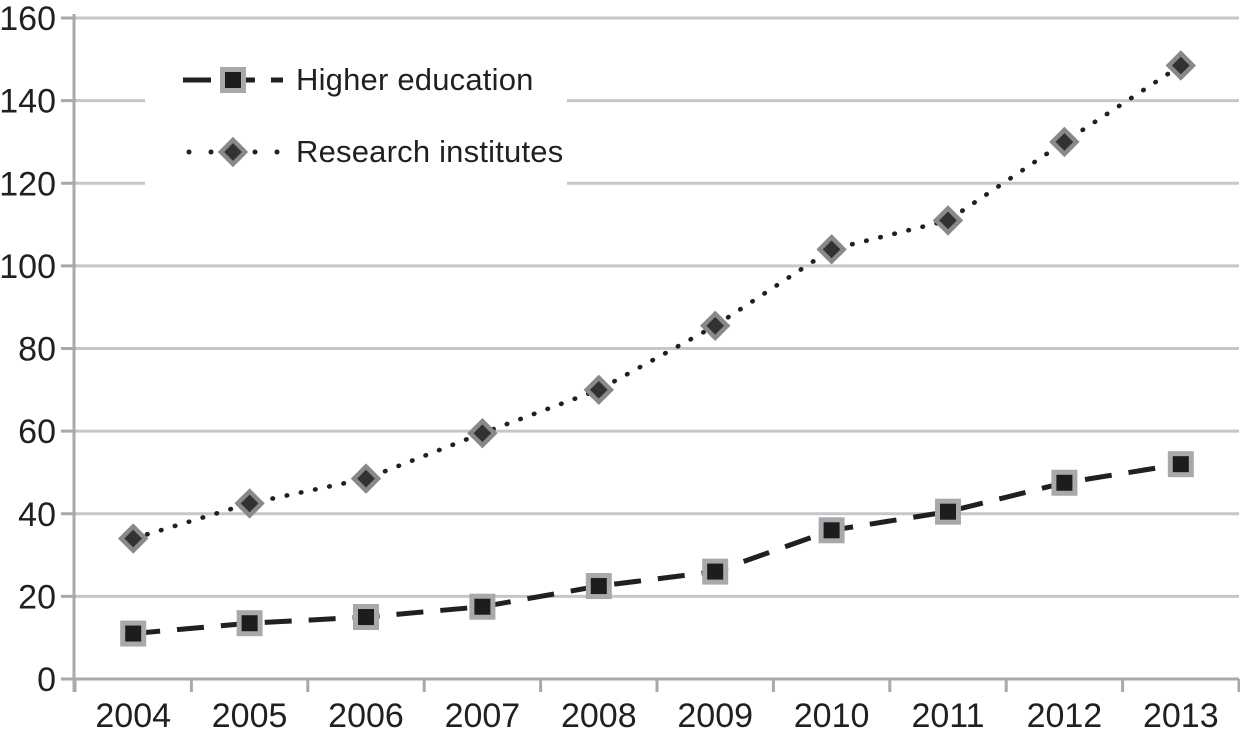 Image resolution: width=1240 pixels, height=735 pixels. Describe the element at coordinates (28, 19) in the screenshot. I see `y-axis-tick-label: 160` at that location.